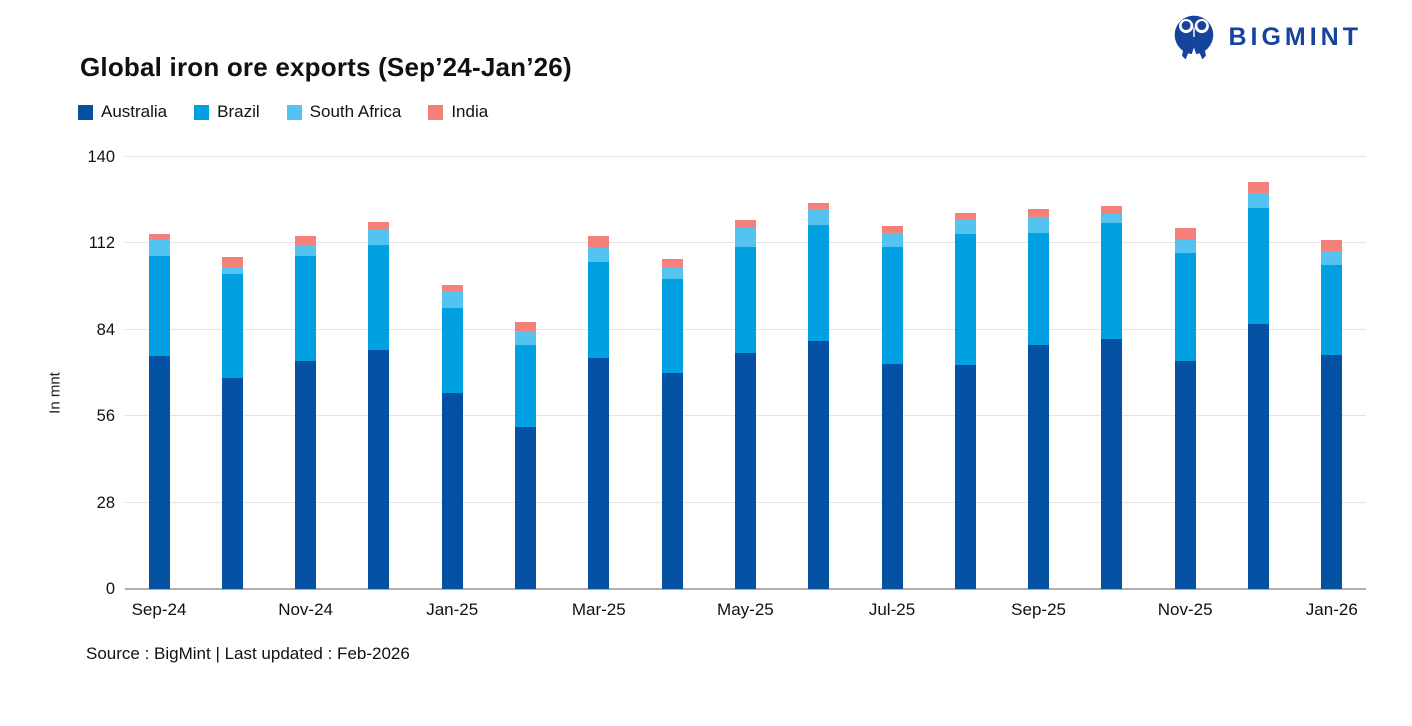 The height and width of the screenshot is (726, 1412). What do you see at coordinates (134, 111) in the screenshot?
I see `legend-label: Australia` at bounding box center [134, 111].